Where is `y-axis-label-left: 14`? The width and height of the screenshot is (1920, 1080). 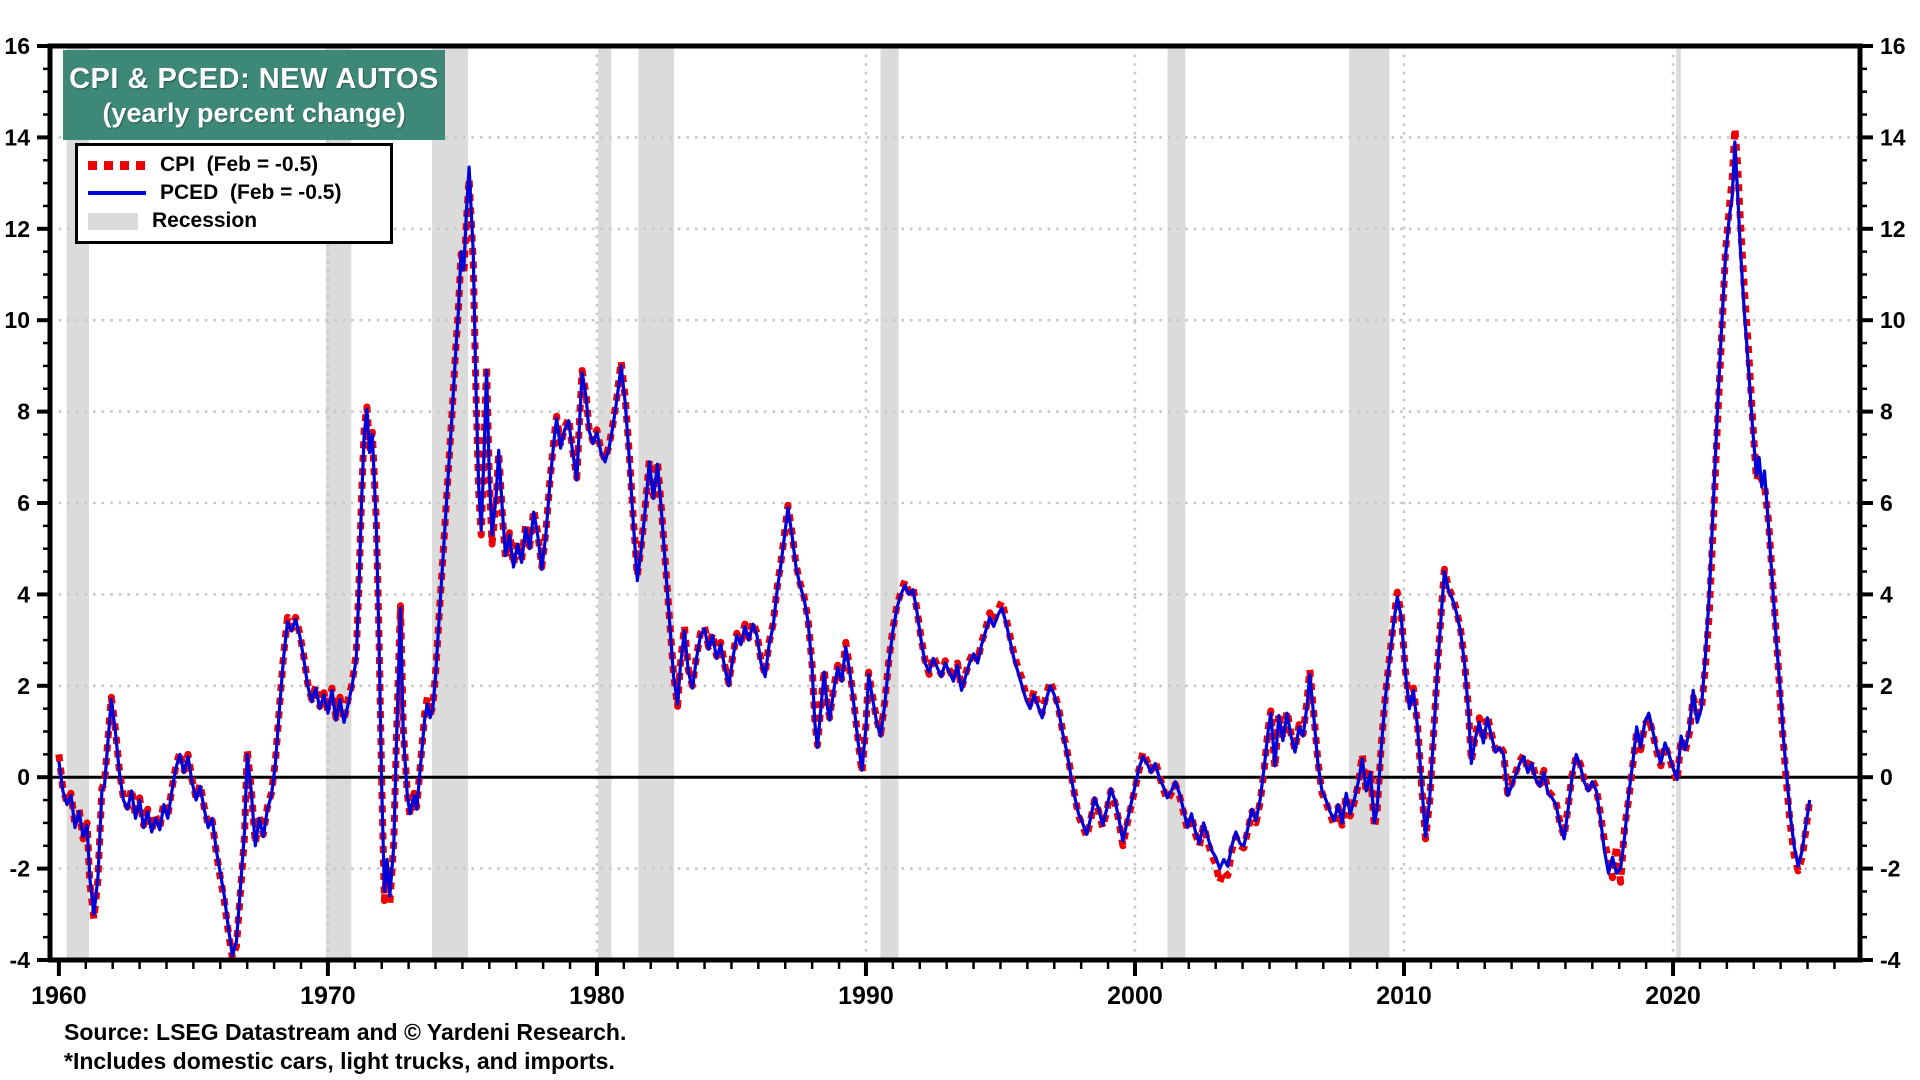 y-axis-label-left: 14 is located at coordinates (17, 137).